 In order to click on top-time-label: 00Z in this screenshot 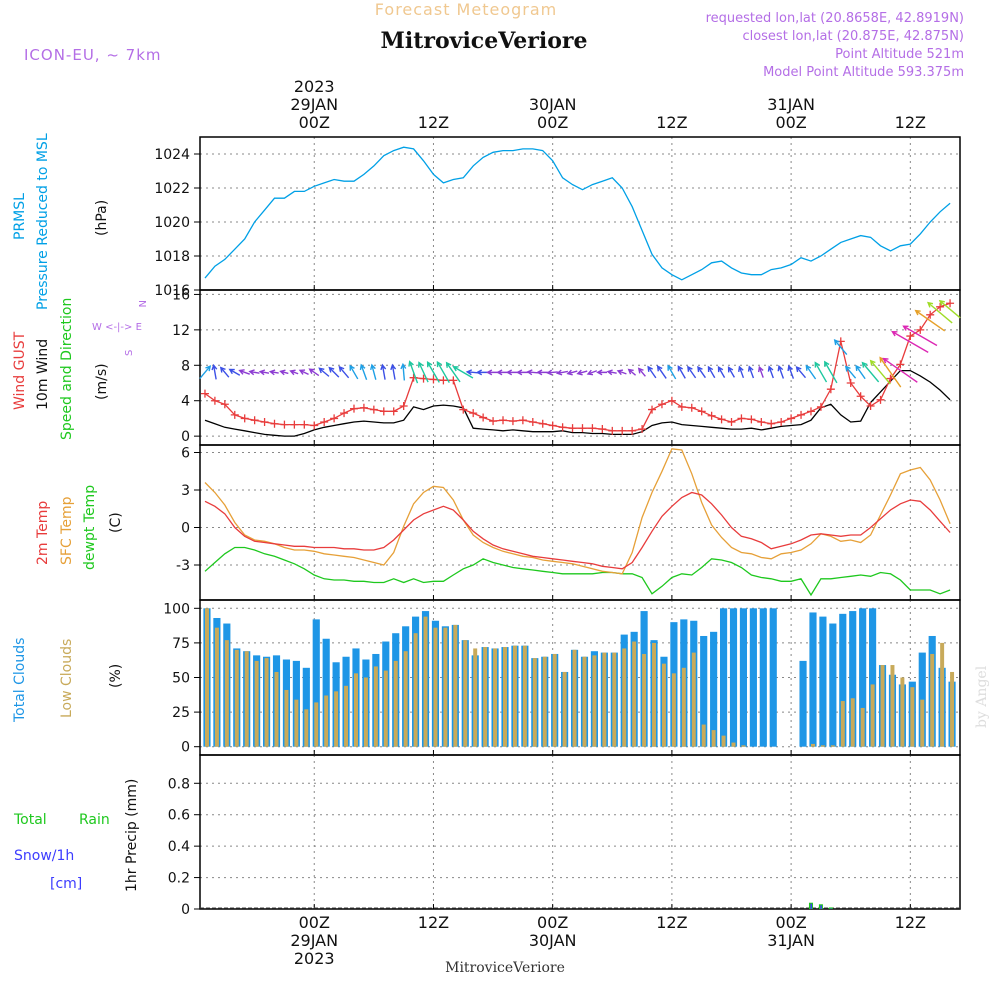, I will do `click(314, 122)`.